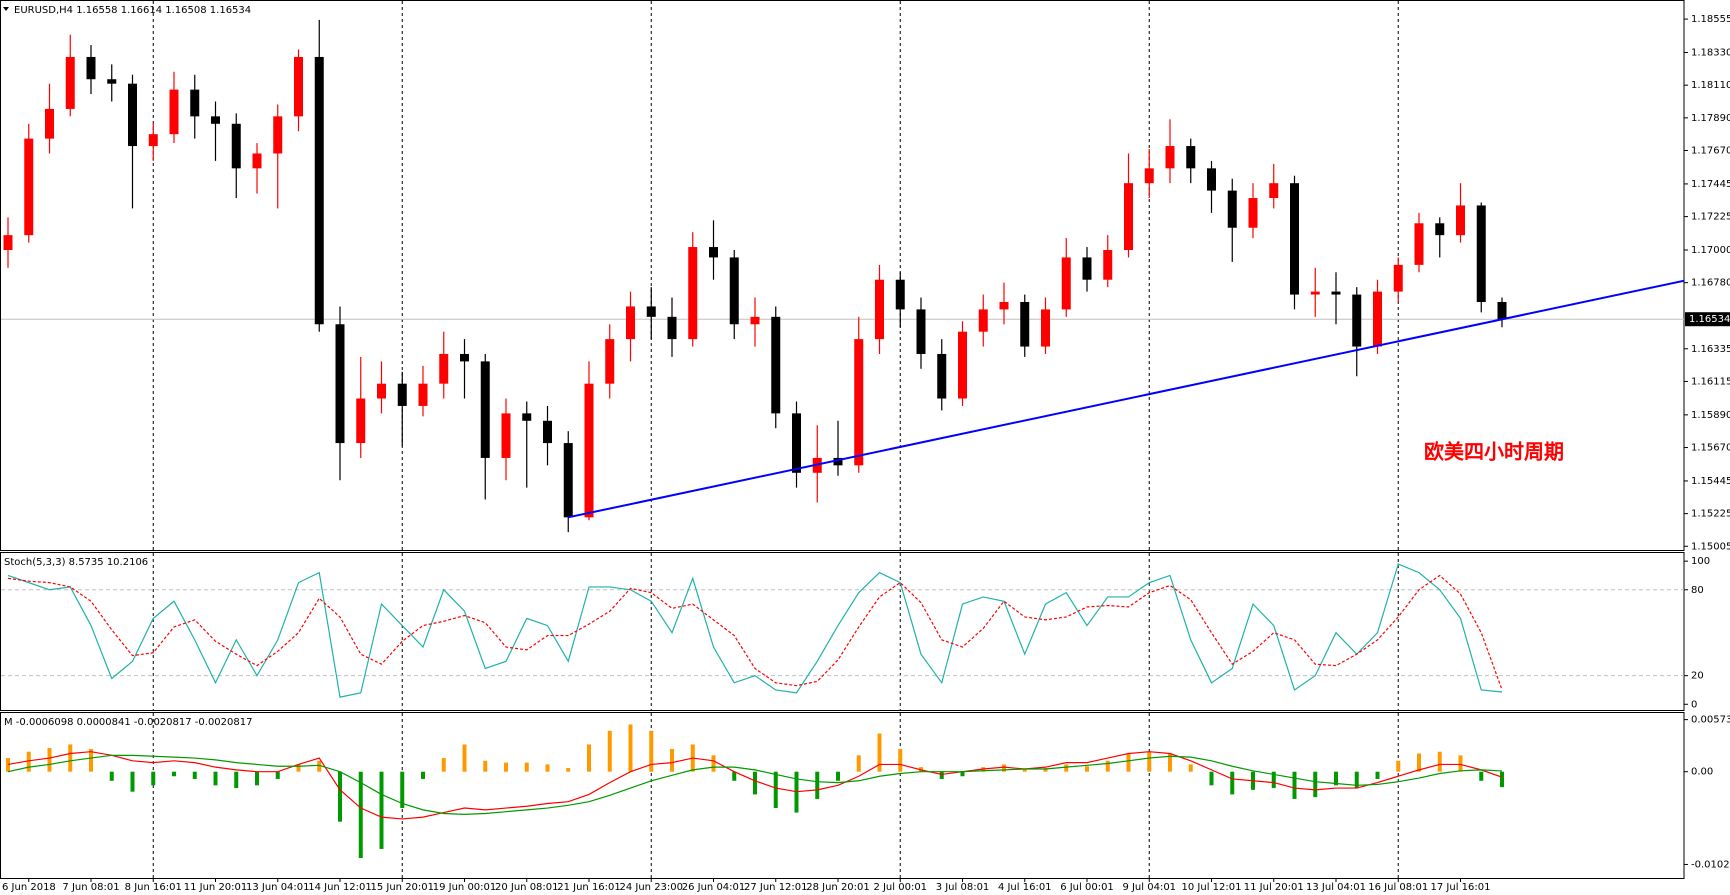  I want to click on y-tick-label: 0.00, so click(1702, 772).